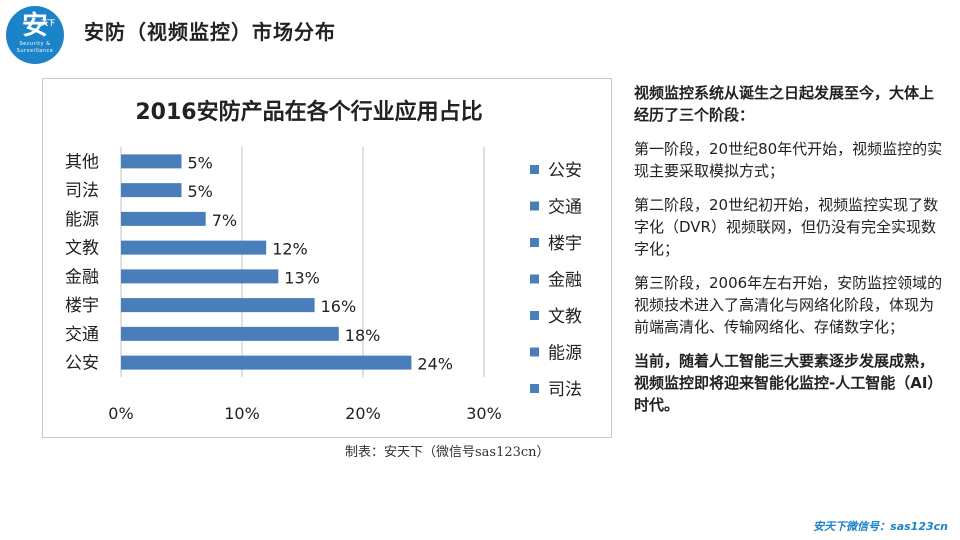 The width and height of the screenshot is (960, 540). Describe the element at coordinates (565, 171) in the screenshot. I see `legend-label: 公安` at that location.